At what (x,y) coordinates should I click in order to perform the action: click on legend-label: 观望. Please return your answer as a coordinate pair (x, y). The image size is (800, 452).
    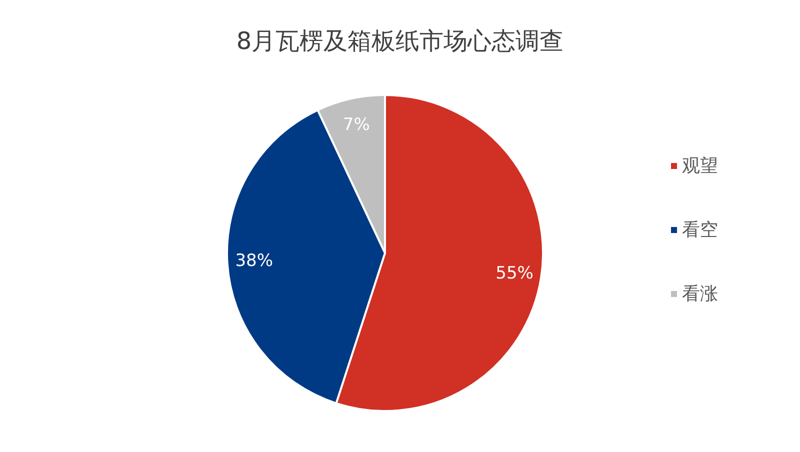
    Looking at the image, I should click on (700, 166).